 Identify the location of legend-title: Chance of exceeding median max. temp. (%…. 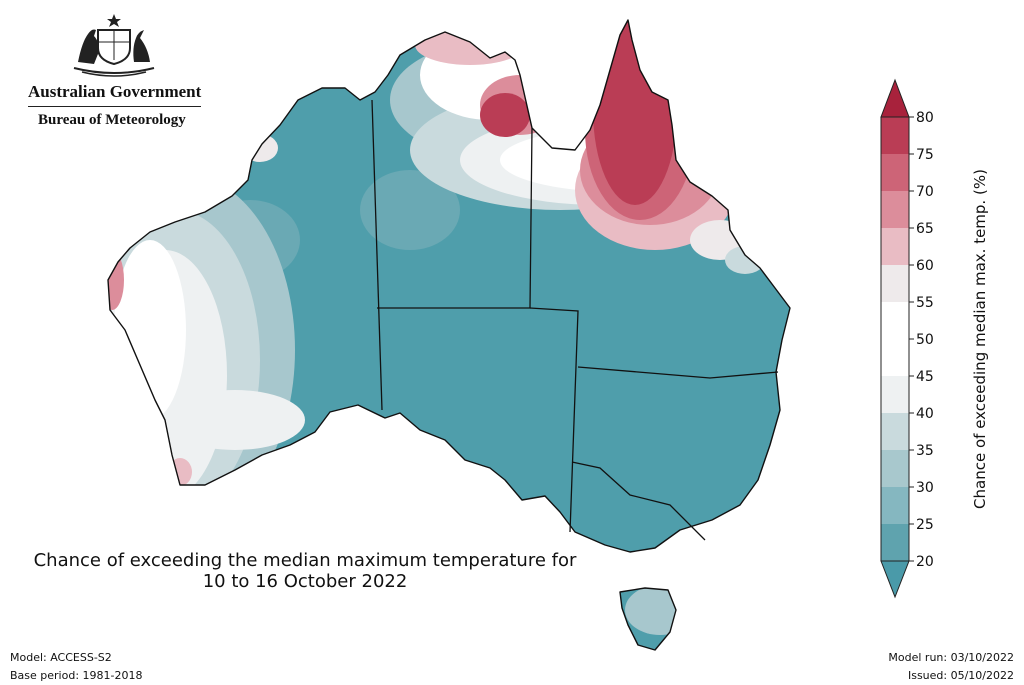
(980, 339).